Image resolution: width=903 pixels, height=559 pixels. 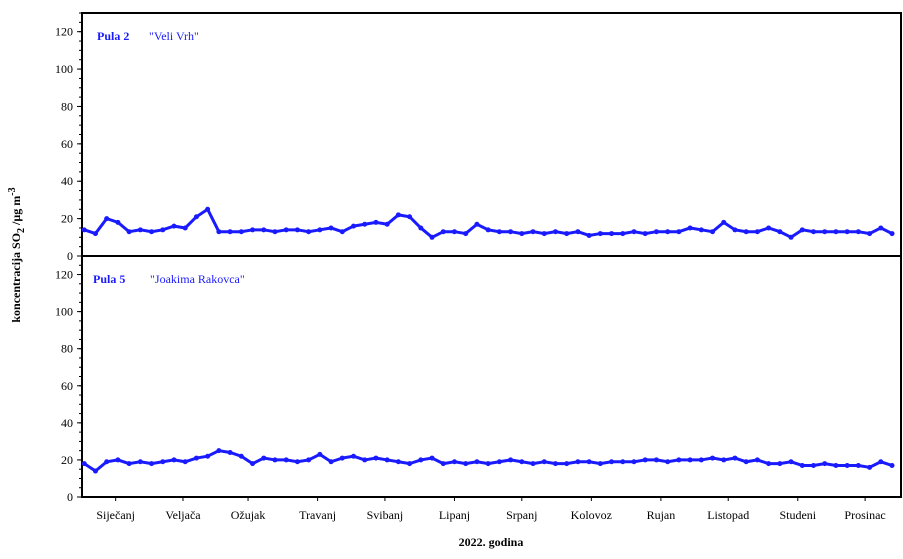 I want to click on x-tick-label: Veljača, so click(x=183, y=515).